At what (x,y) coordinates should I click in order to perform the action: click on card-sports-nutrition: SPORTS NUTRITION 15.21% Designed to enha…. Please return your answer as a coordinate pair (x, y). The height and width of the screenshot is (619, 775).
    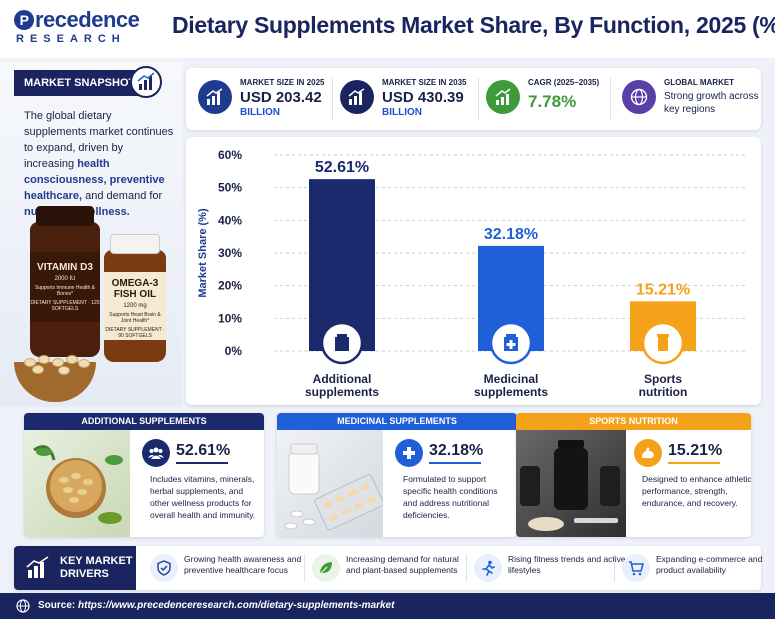
    Looking at the image, I should click on (633, 475).